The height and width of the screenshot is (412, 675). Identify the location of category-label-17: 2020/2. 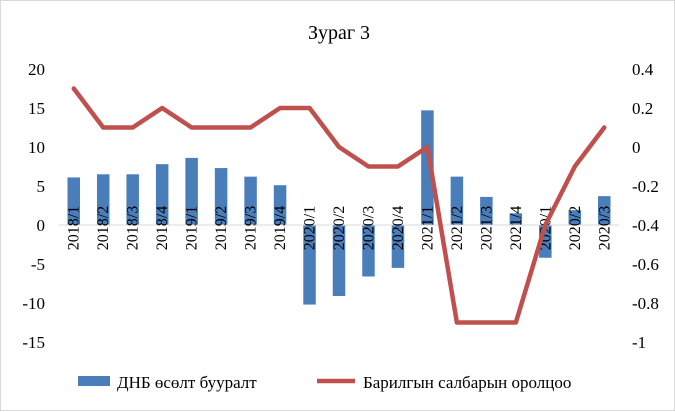
(575, 228).